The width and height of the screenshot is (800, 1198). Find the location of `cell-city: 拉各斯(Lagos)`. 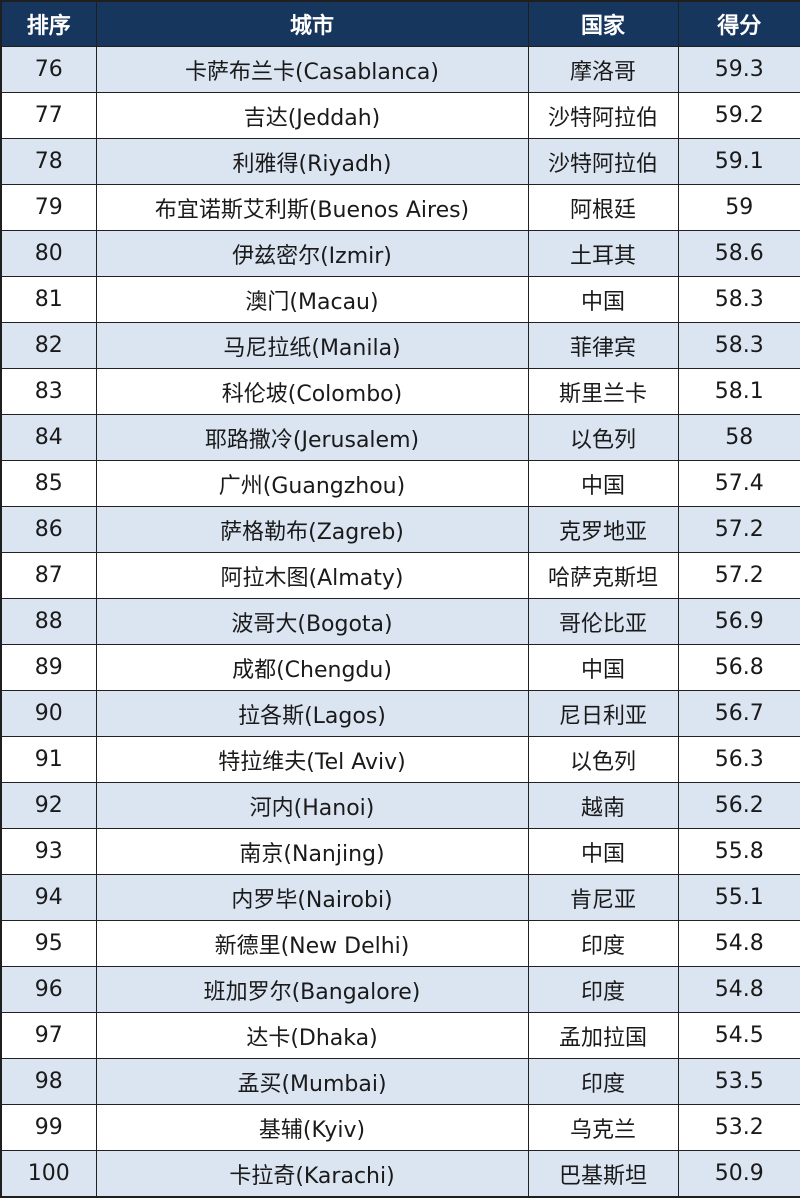

cell-city: 拉各斯(Lagos) is located at coordinates (312, 713).